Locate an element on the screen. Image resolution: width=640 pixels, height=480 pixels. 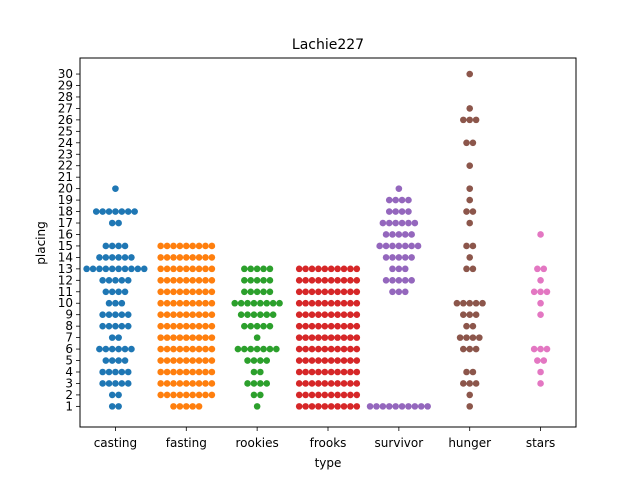
y-tick-label: 26 is located at coordinates (65, 120).